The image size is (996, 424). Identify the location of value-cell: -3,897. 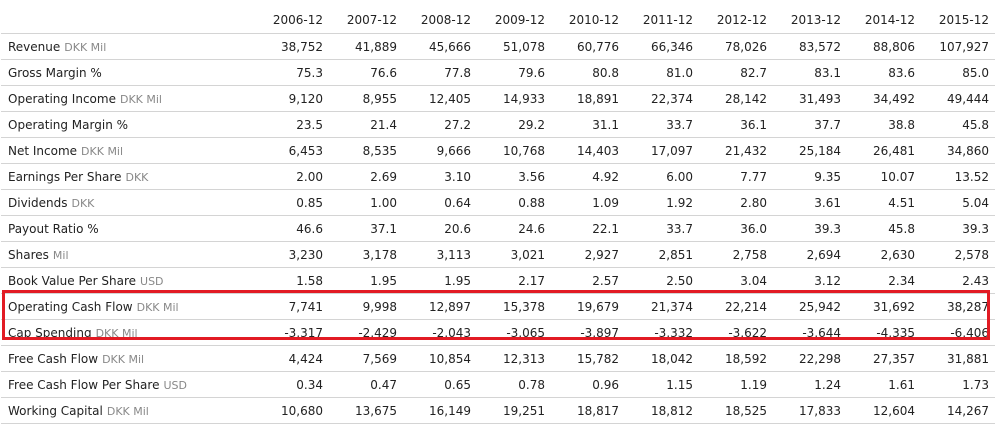
(588, 332).